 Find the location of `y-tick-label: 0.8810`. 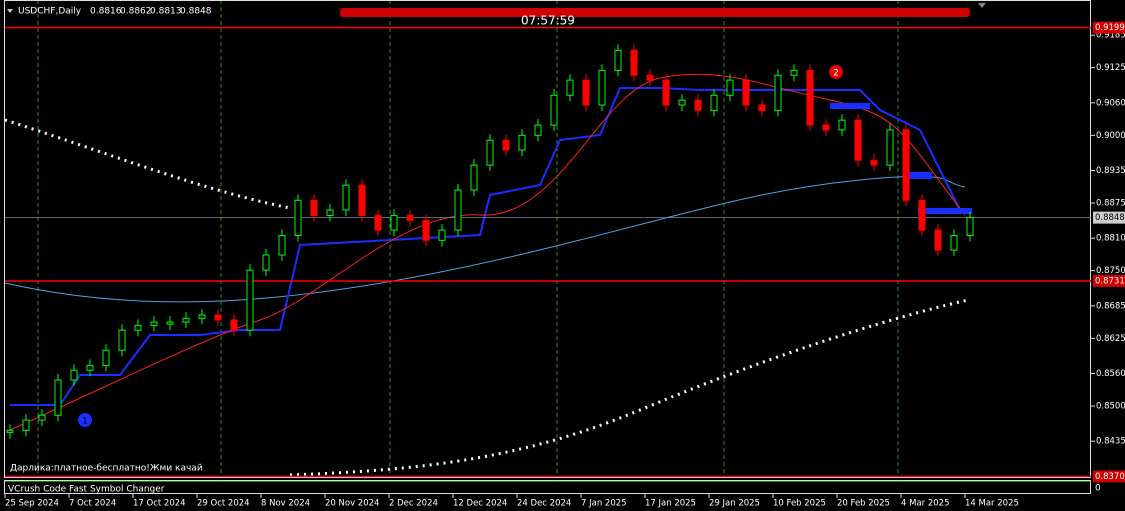

y-tick-label: 0.8810 is located at coordinates (1110, 239).